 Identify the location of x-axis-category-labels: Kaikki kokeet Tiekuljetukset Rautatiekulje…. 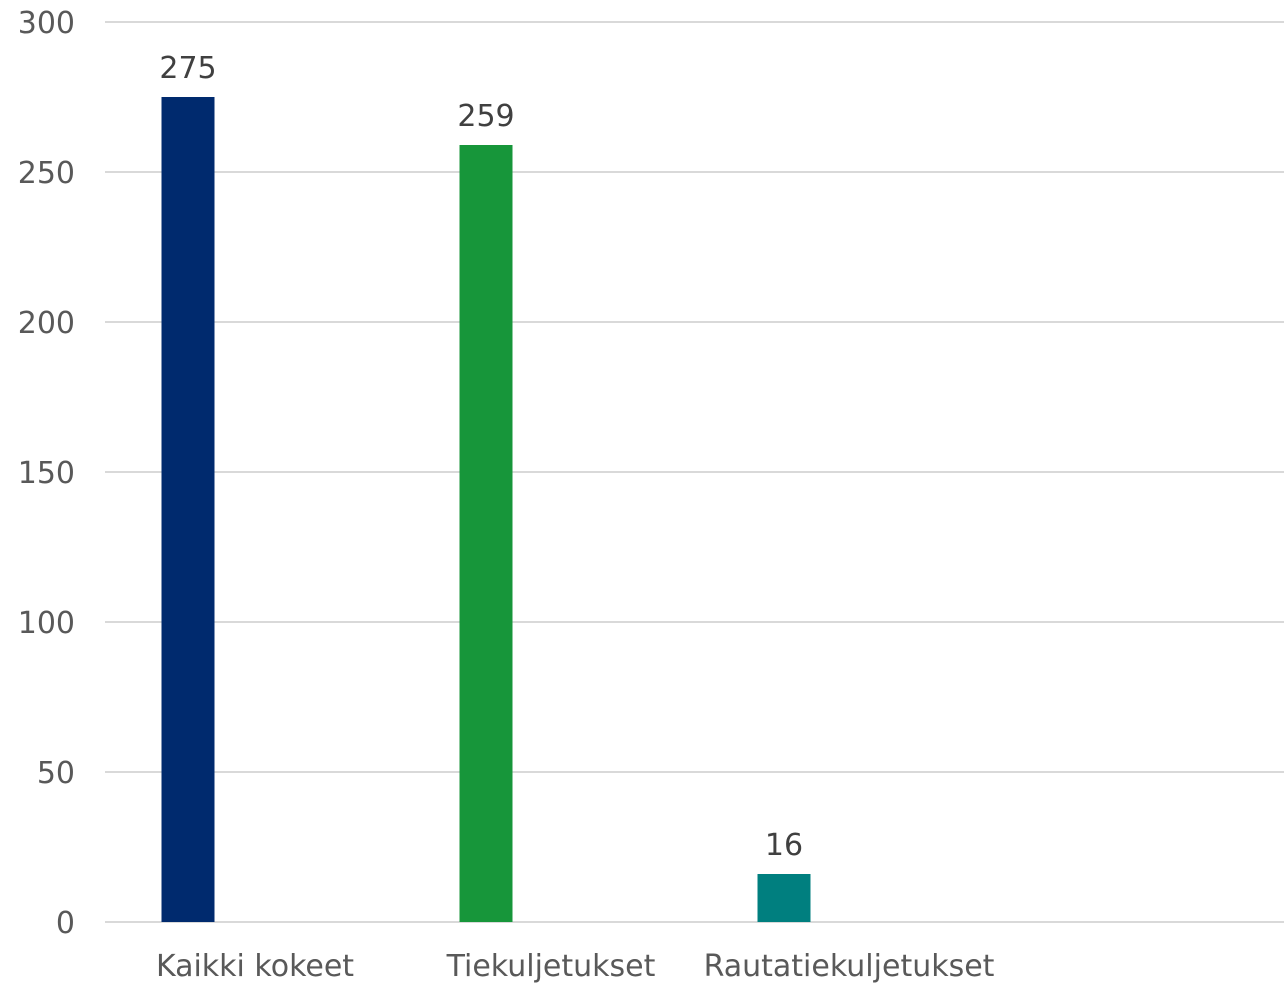
(575, 966).